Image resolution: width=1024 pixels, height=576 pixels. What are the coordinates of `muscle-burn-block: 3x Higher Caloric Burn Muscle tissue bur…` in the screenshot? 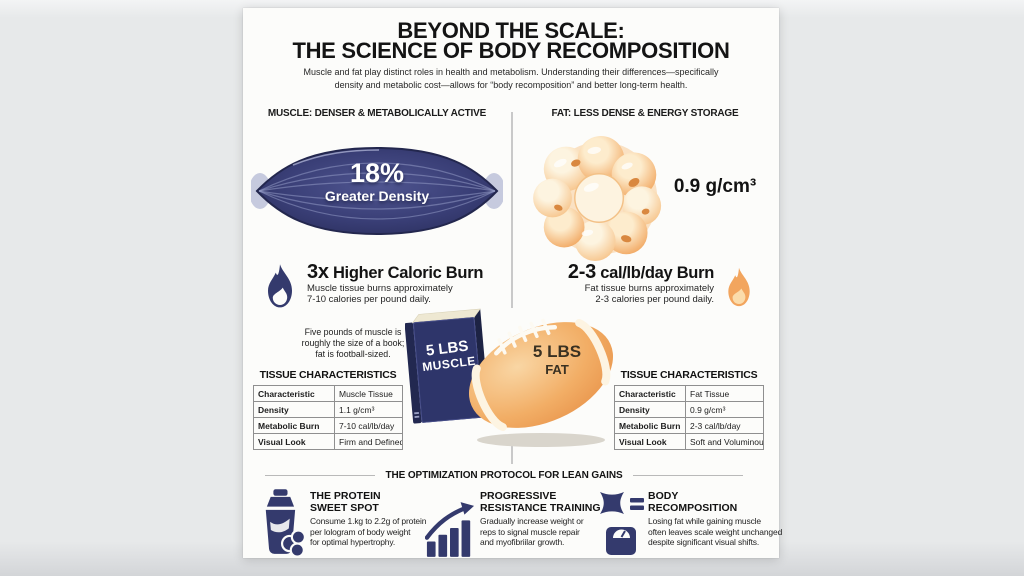 It's located at (407, 283).